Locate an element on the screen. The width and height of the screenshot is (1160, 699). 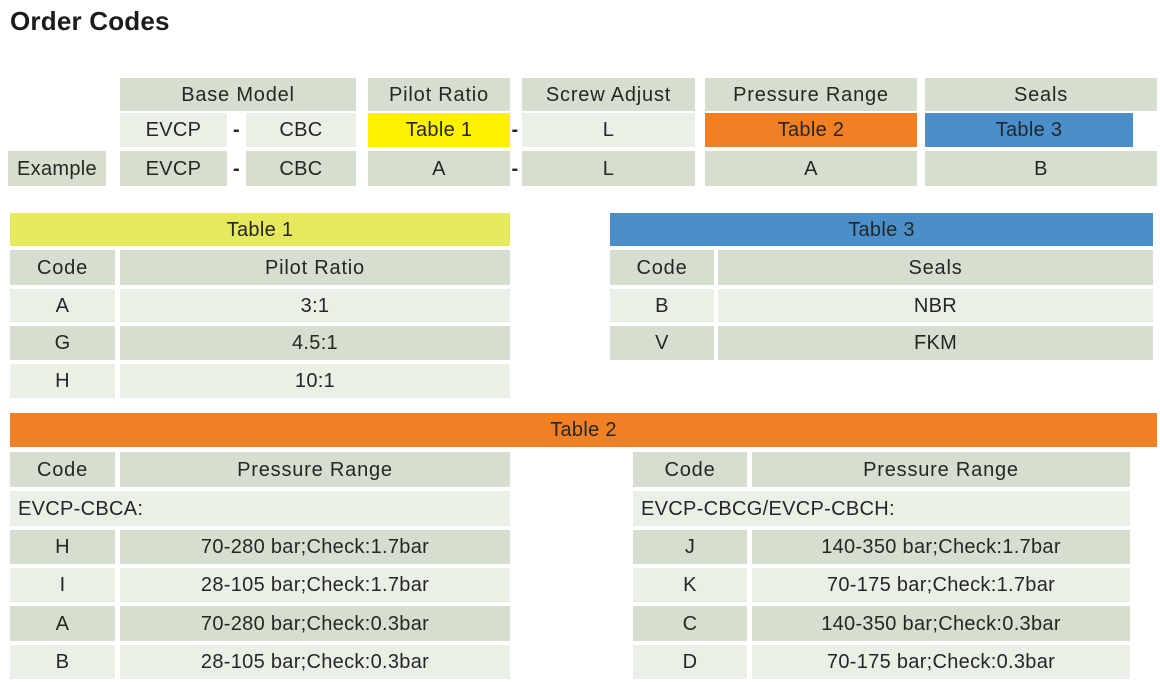
table-row: 70-175 bar;Check:0.3bar is located at coordinates (941, 662).